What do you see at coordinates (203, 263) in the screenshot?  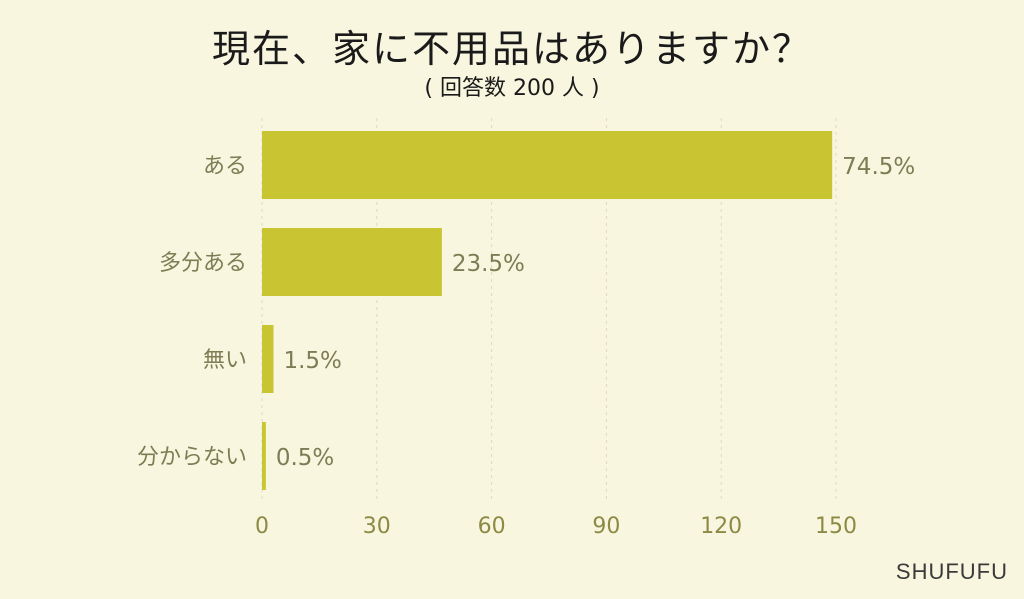 I see `category-label: 多分ある` at bounding box center [203, 263].